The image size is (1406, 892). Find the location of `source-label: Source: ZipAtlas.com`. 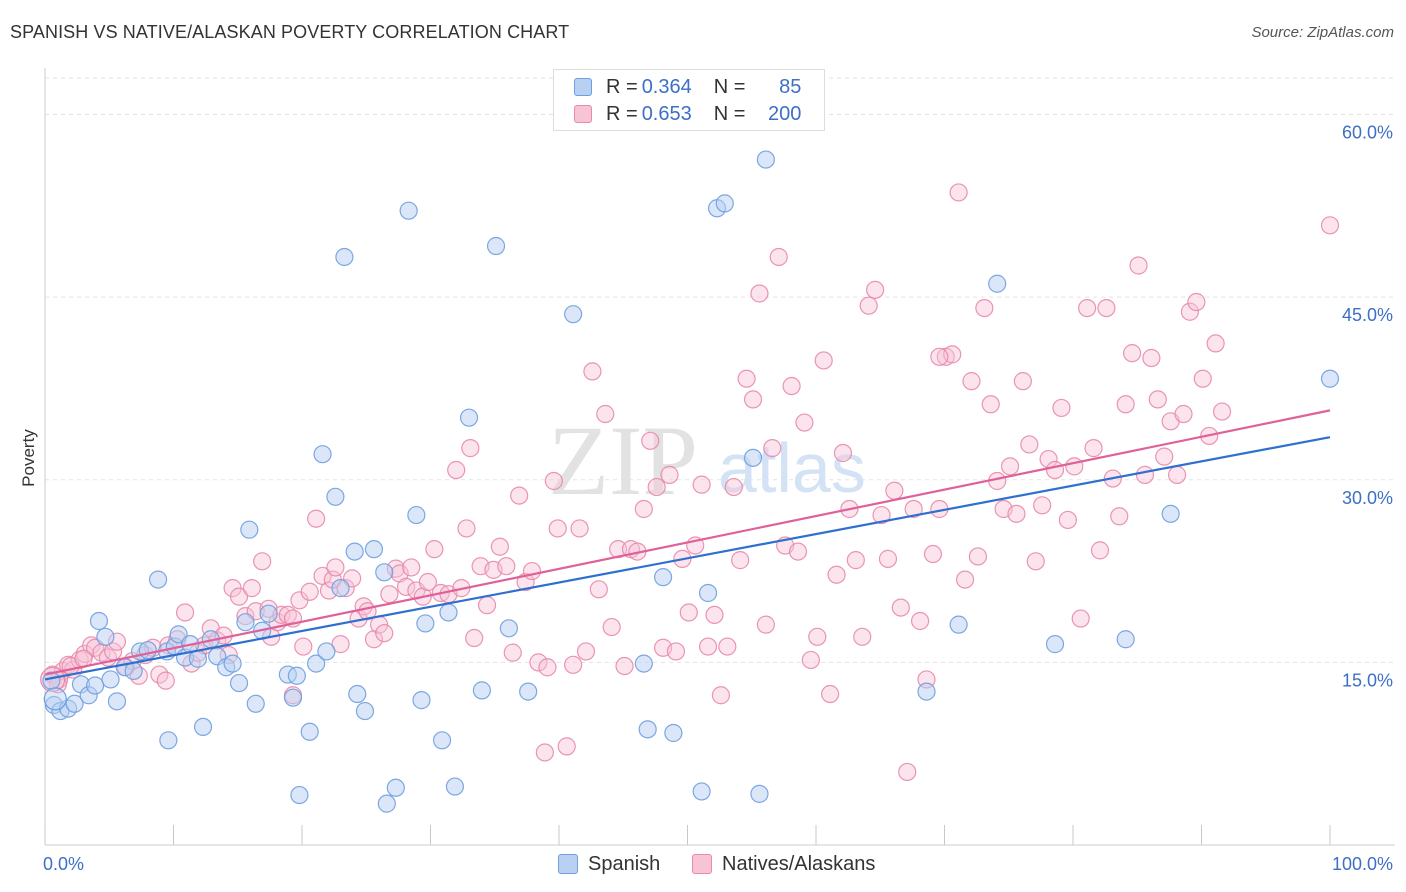

source-label: Source: ZipAtlas.com is located at coordinates (1322, 32).